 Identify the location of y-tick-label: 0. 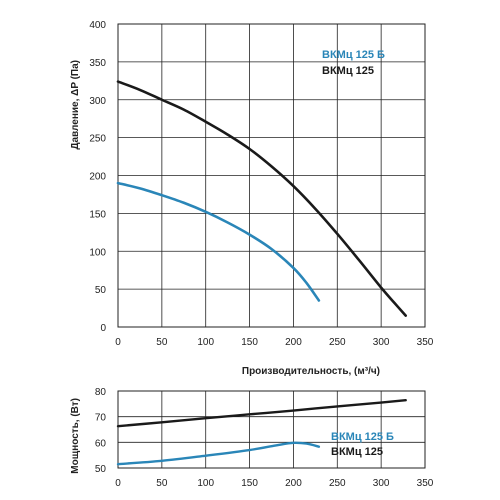
(103, 328).